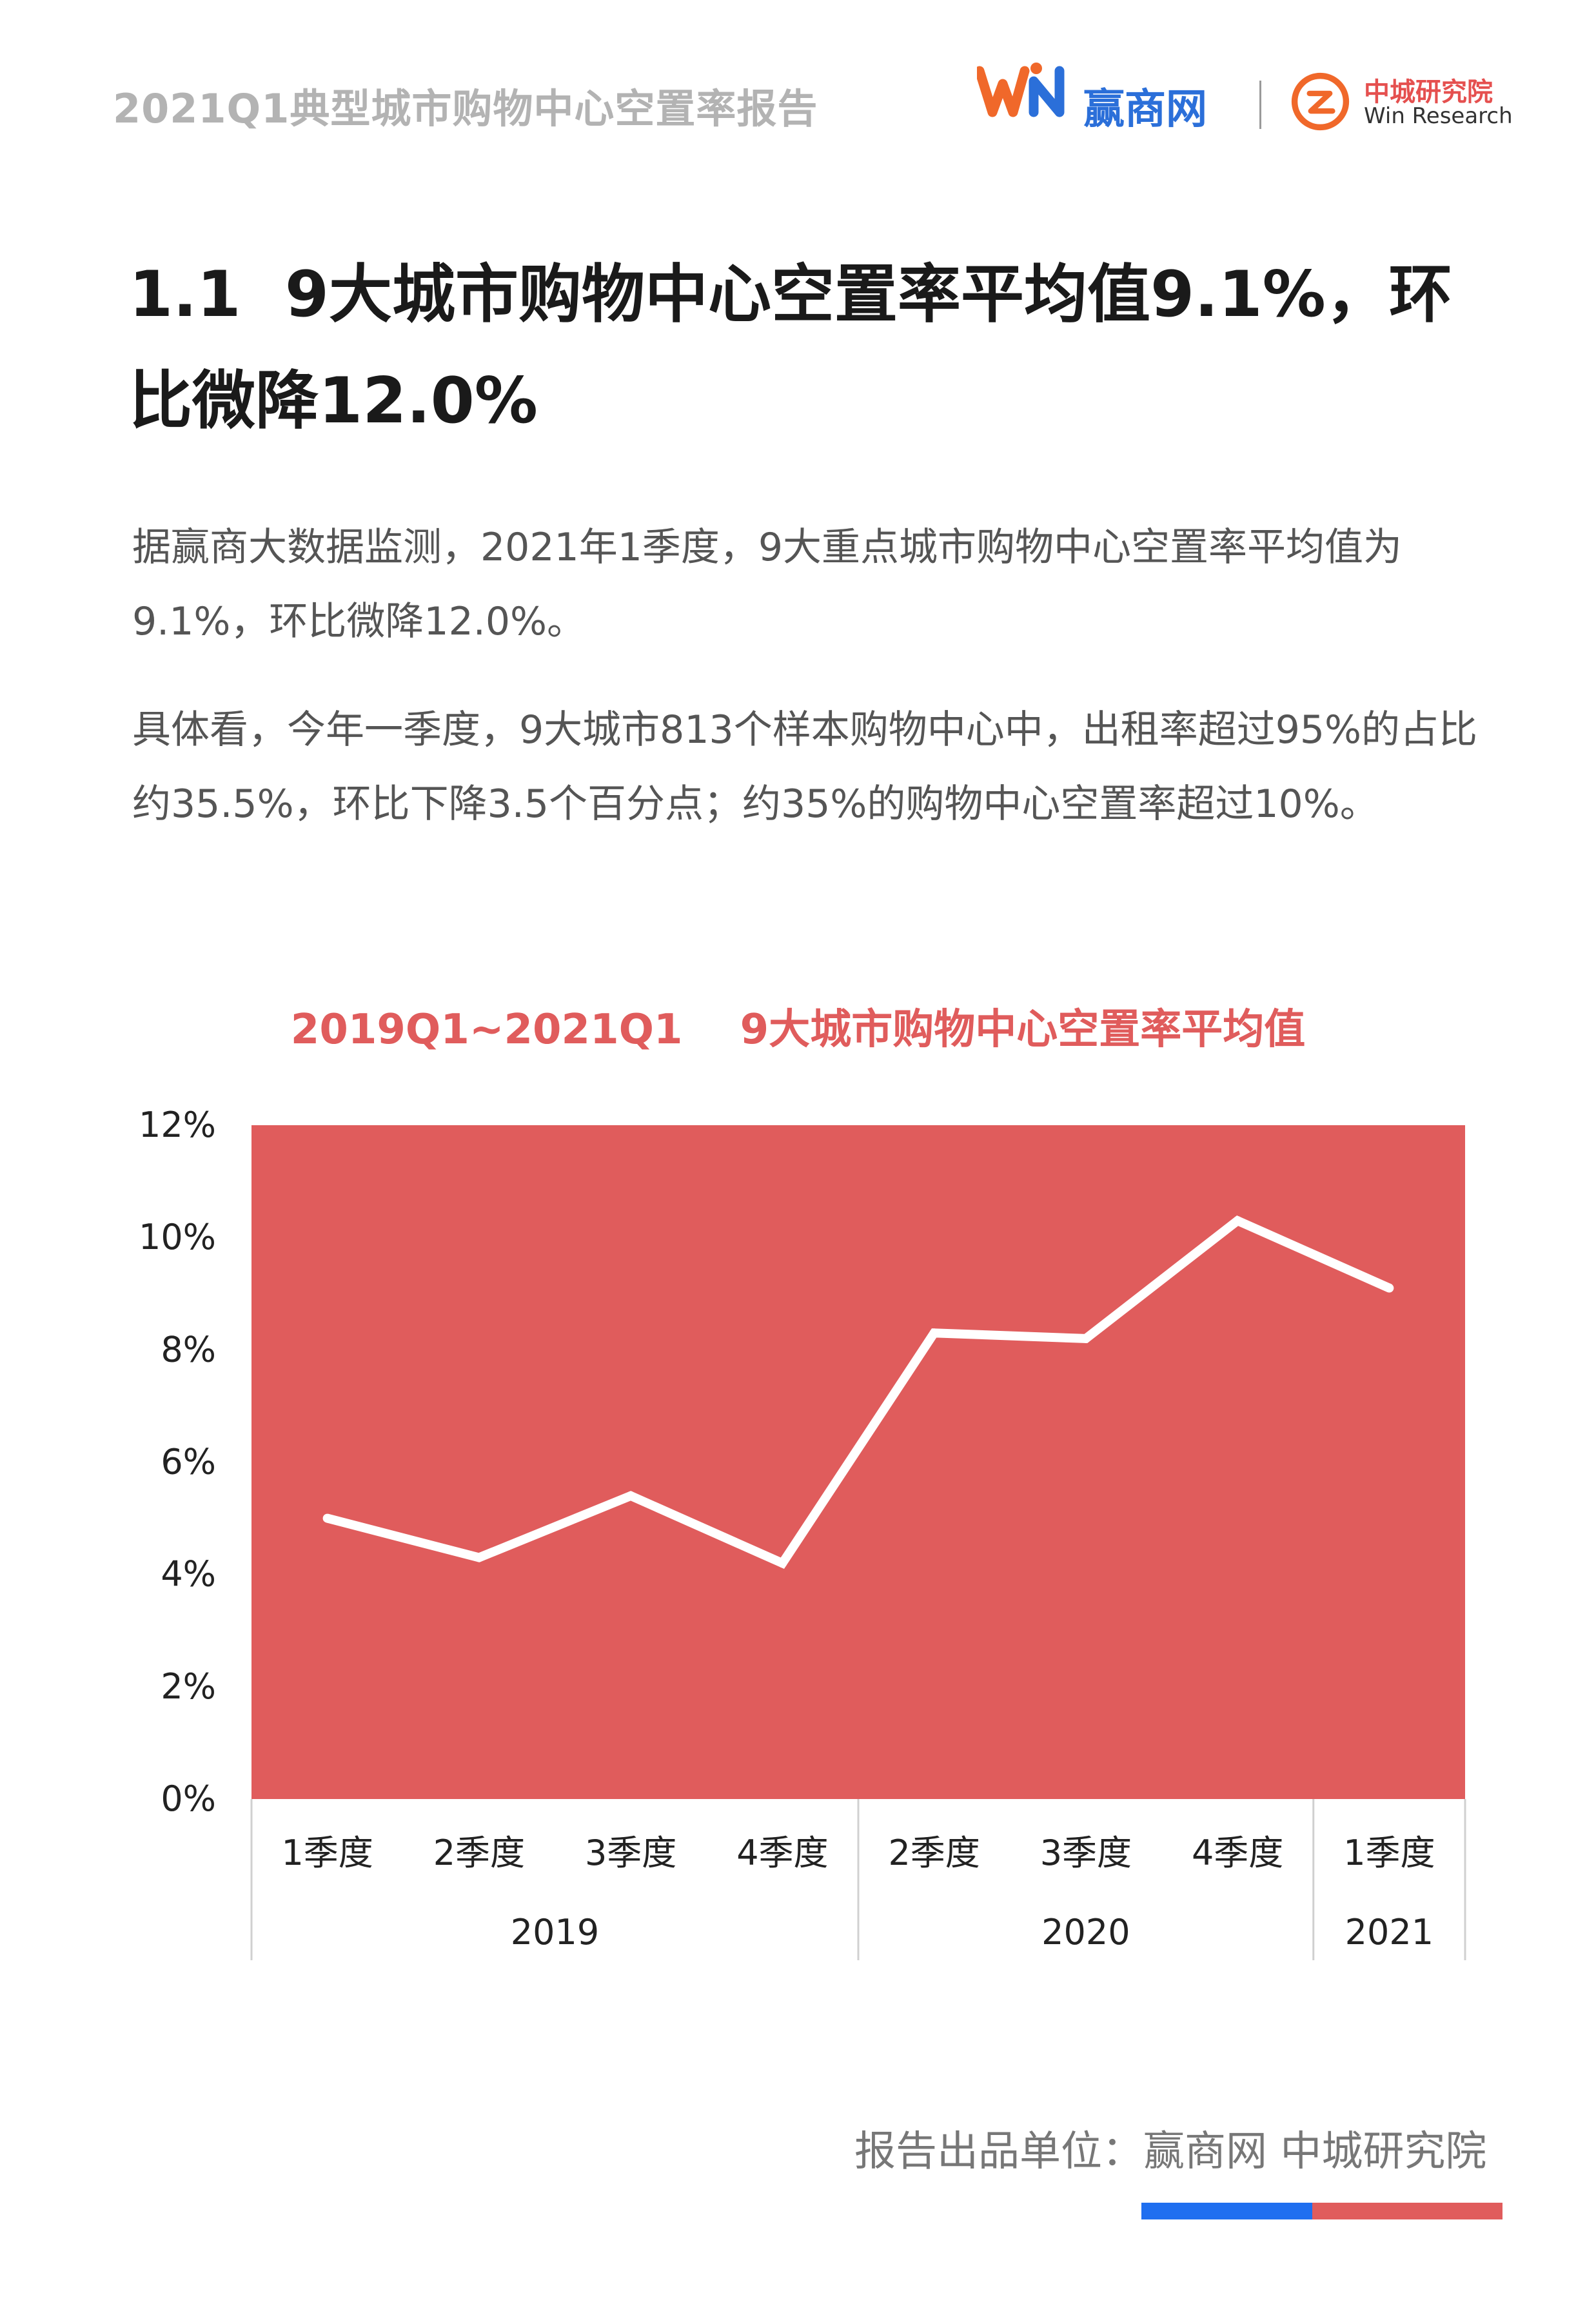 Image resolution: width=1596 pixels, height=2302 pixels. What do you see at coordinates (812, 349) in the screenshot?
I see `section-heading: 1.1 9大城市购物中心空置率平均值9.1%，环 比微降12.0%` at bounding box center [812, 349].